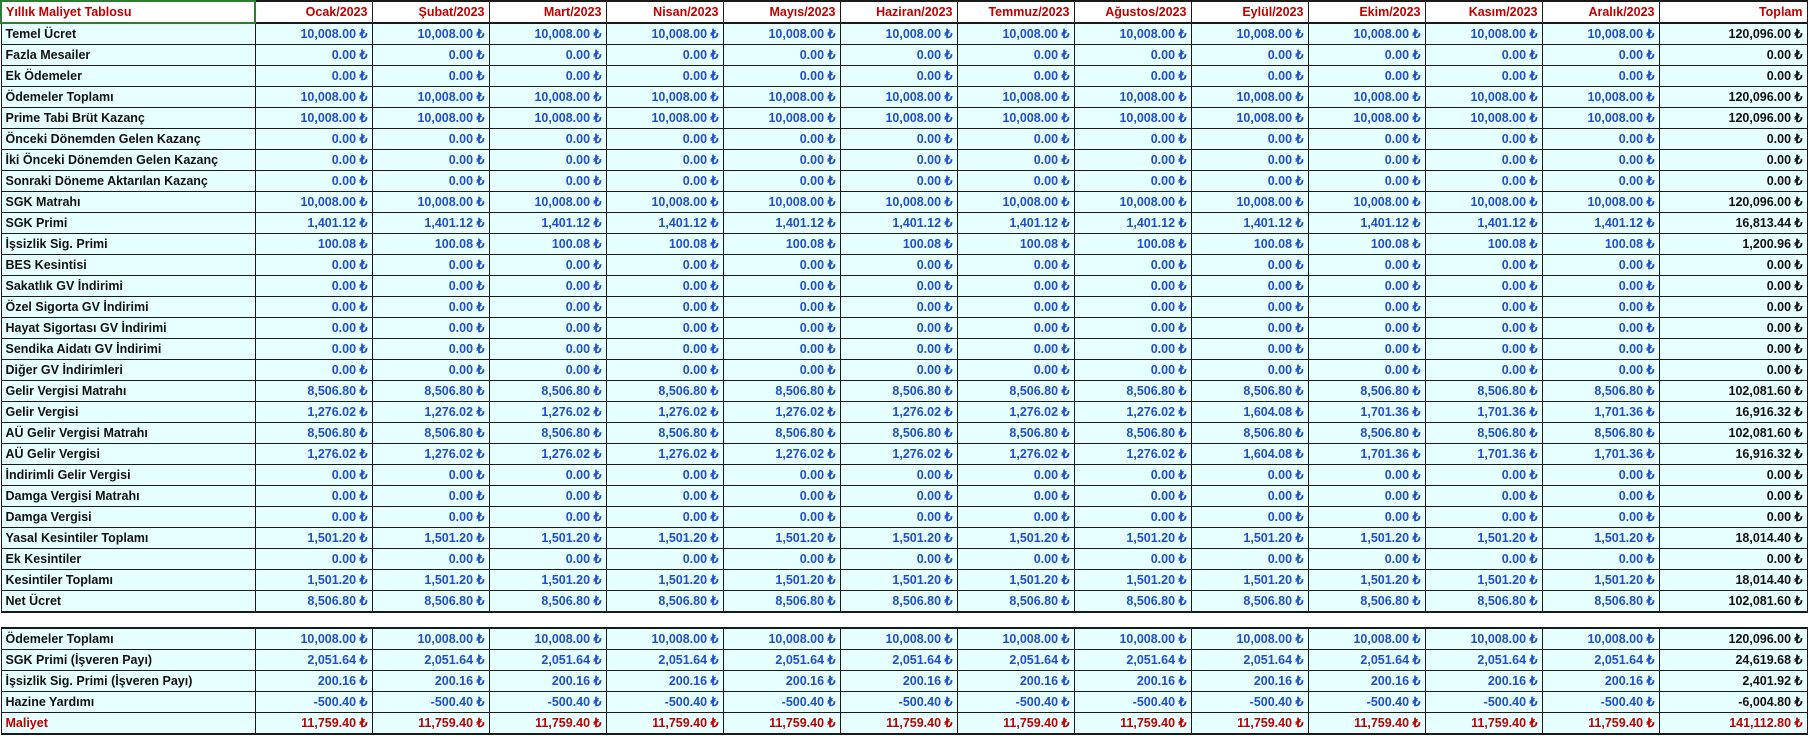 Image resolution: width=1809 pixels, height=736 pixels. Describe the element at coordinates (664, 12) in the screenshot. I see `header-month-cell: Nisan/2023` at that location.